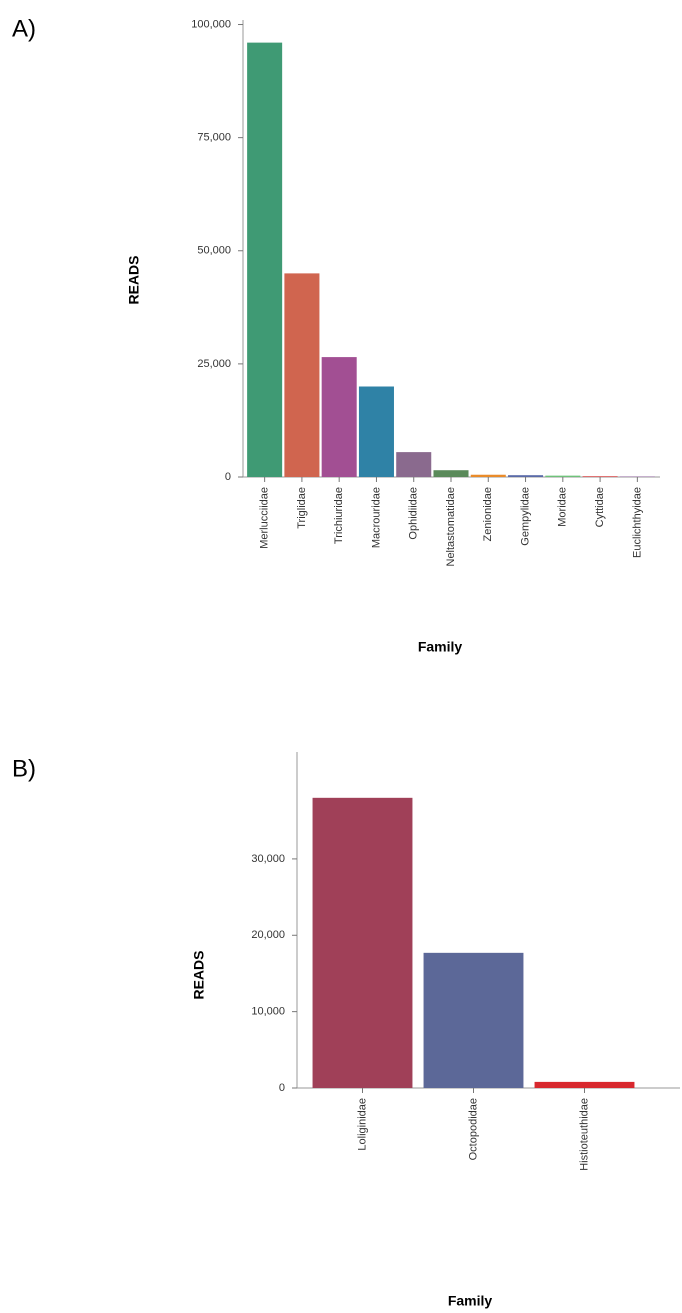 The width and height of the screenshot is (682, 1313). What do you see at coordinates (214, 138) in the screenshot?
I see `y-tick-label: 75,000` at bounding box center [214, 138].